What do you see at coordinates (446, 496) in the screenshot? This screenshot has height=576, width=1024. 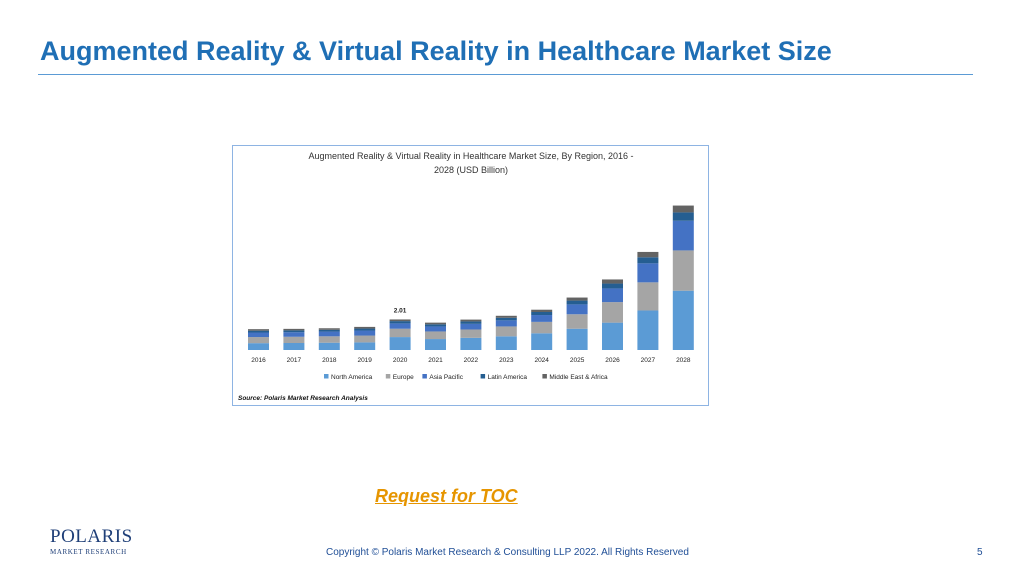 I see `request-toc-link: Request for TOC` at bounding box center [446, 496].